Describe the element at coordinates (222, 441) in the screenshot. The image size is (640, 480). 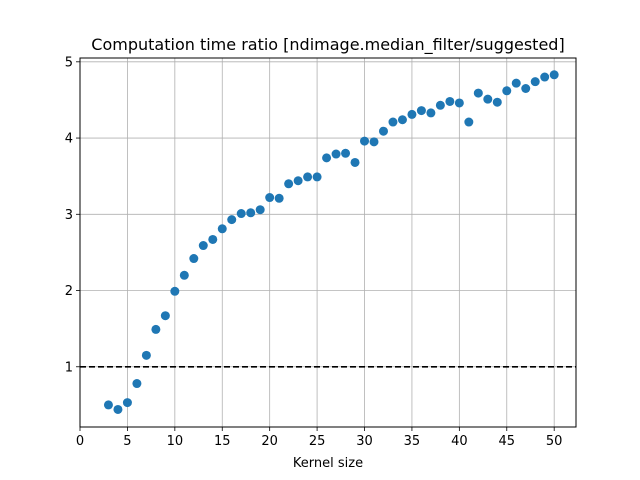
I see `x-tick-label: 15` at that location.